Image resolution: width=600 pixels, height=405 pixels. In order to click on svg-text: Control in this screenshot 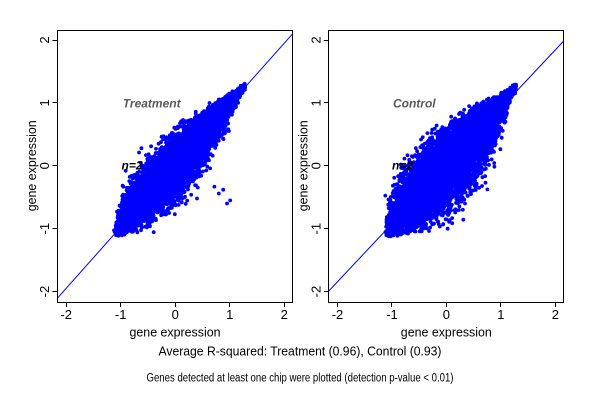, I will do `click(414, 104)`.